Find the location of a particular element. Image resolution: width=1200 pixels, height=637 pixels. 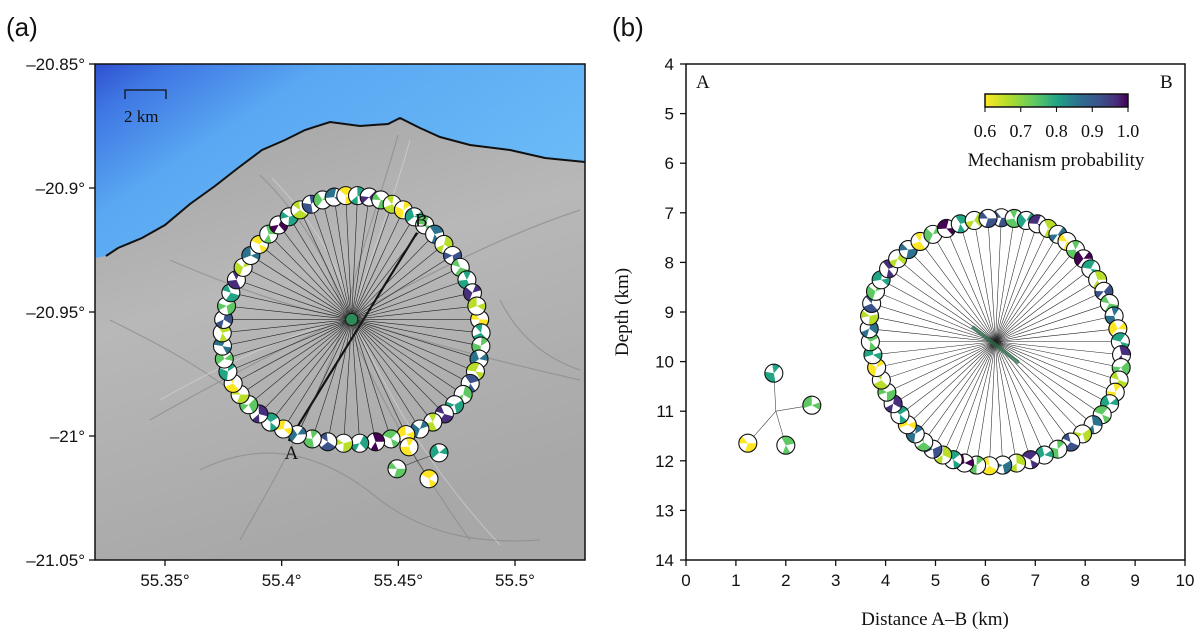

coastline is located at coordinates (345, 186).